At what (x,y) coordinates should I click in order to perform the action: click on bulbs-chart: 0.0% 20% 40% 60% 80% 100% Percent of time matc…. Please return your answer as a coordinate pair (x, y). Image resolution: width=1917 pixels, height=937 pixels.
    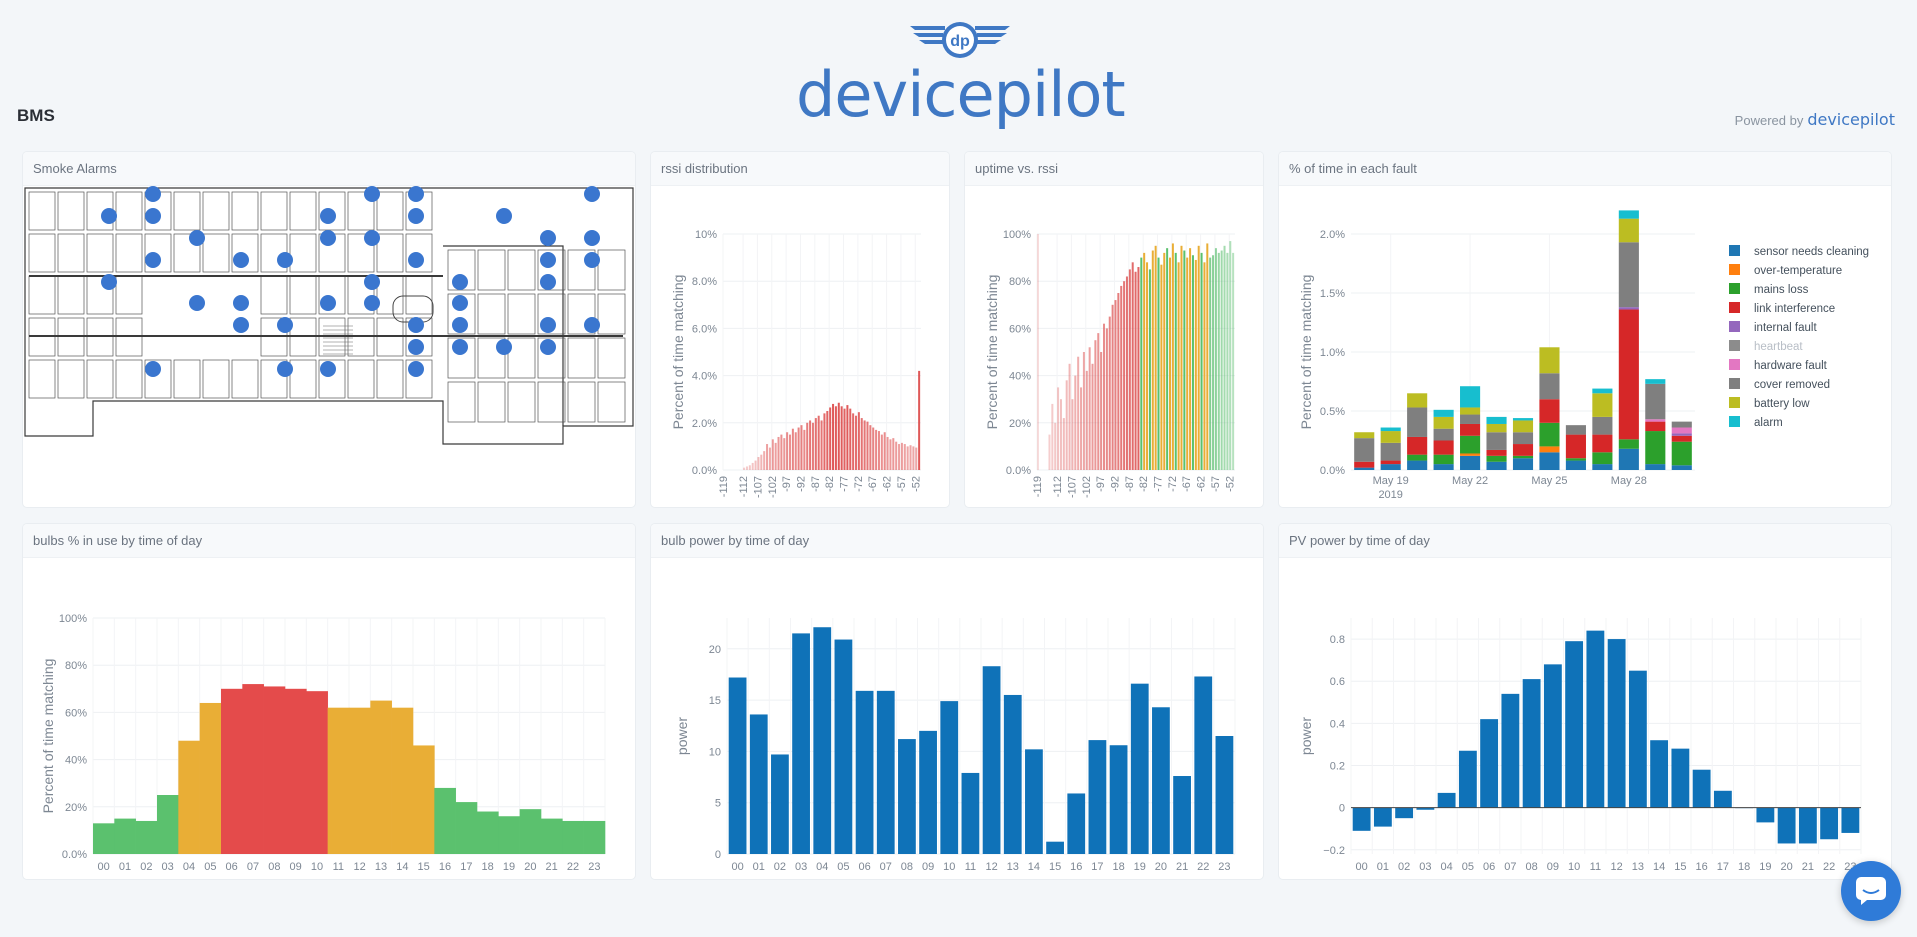
    Looking at the image, I should click on (329, 718).